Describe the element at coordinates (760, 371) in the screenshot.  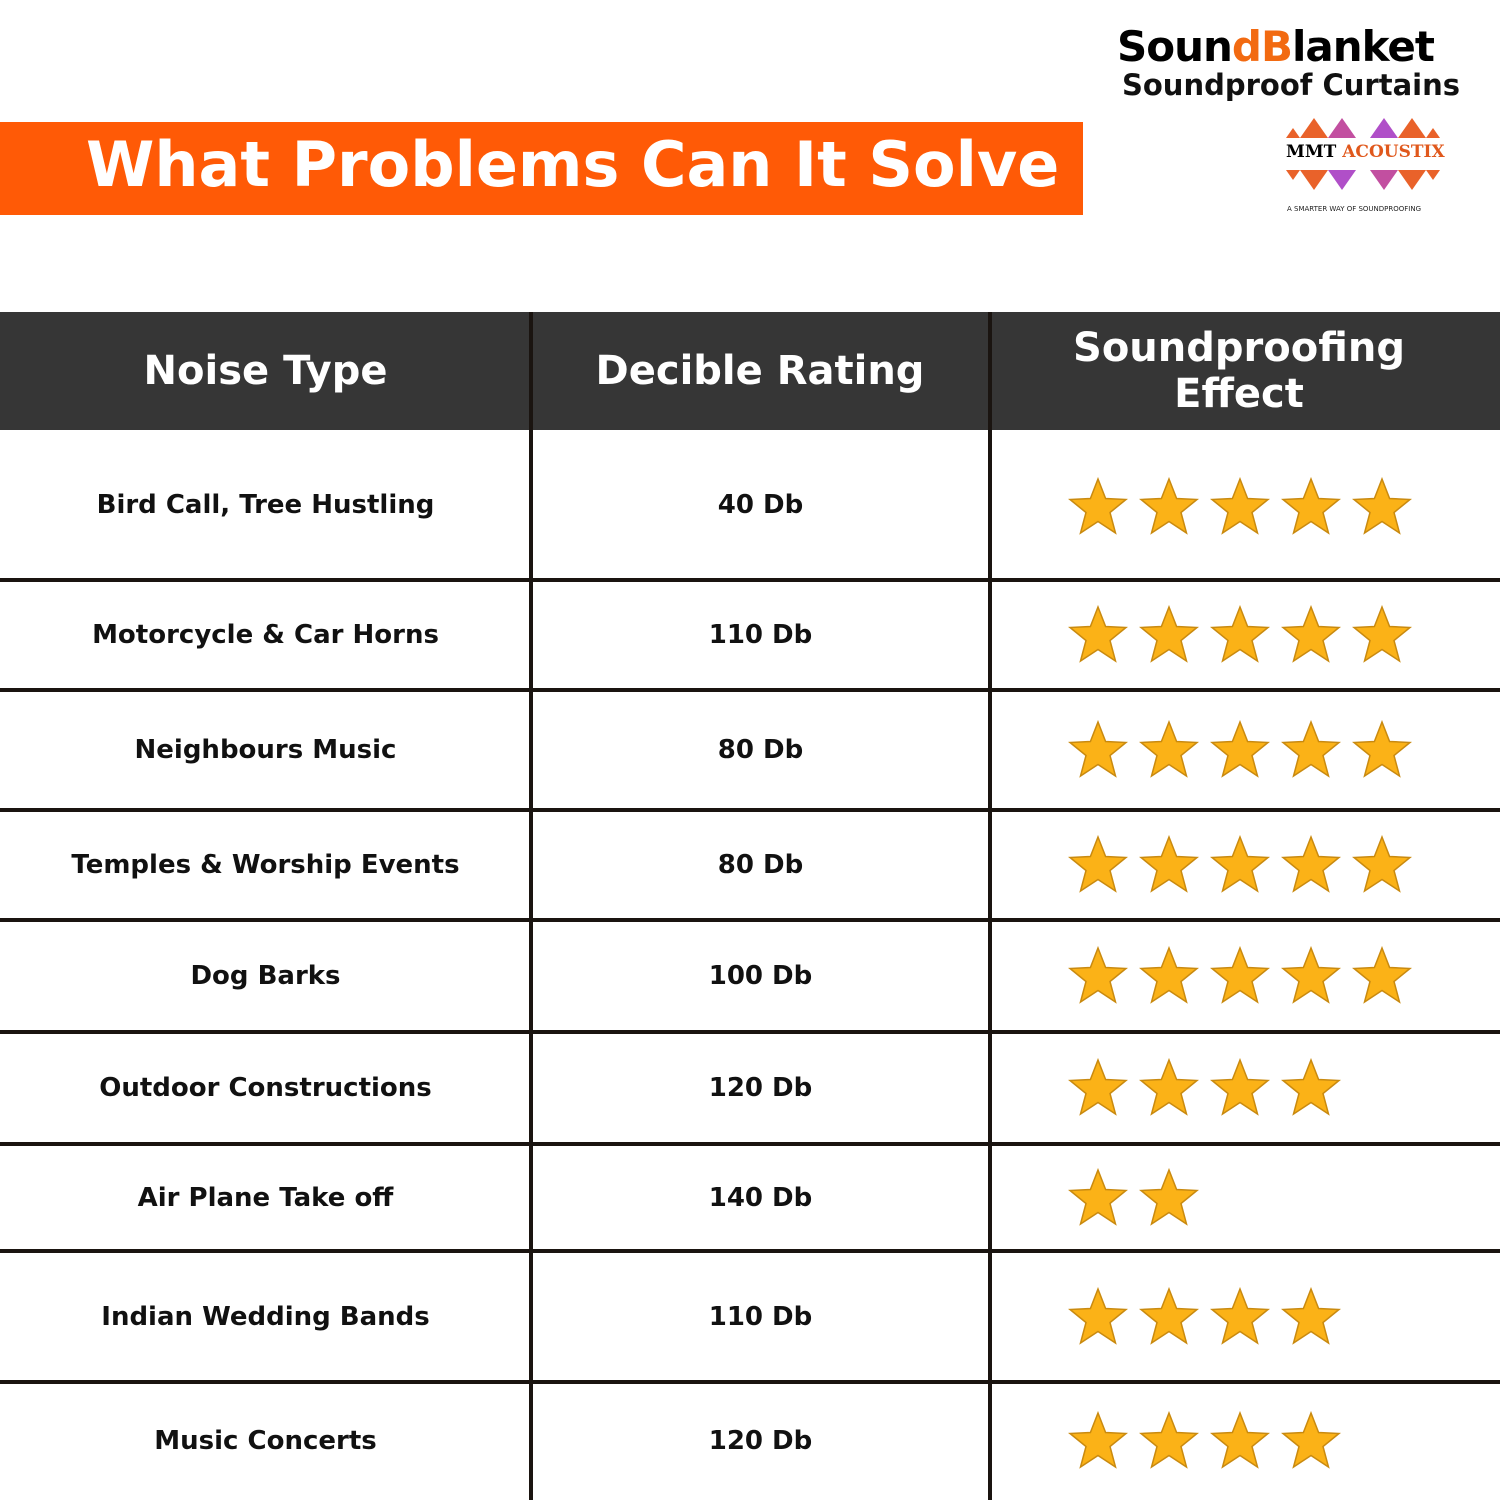
I see `column-header-decibel-rating: Decible Rating` at that location.